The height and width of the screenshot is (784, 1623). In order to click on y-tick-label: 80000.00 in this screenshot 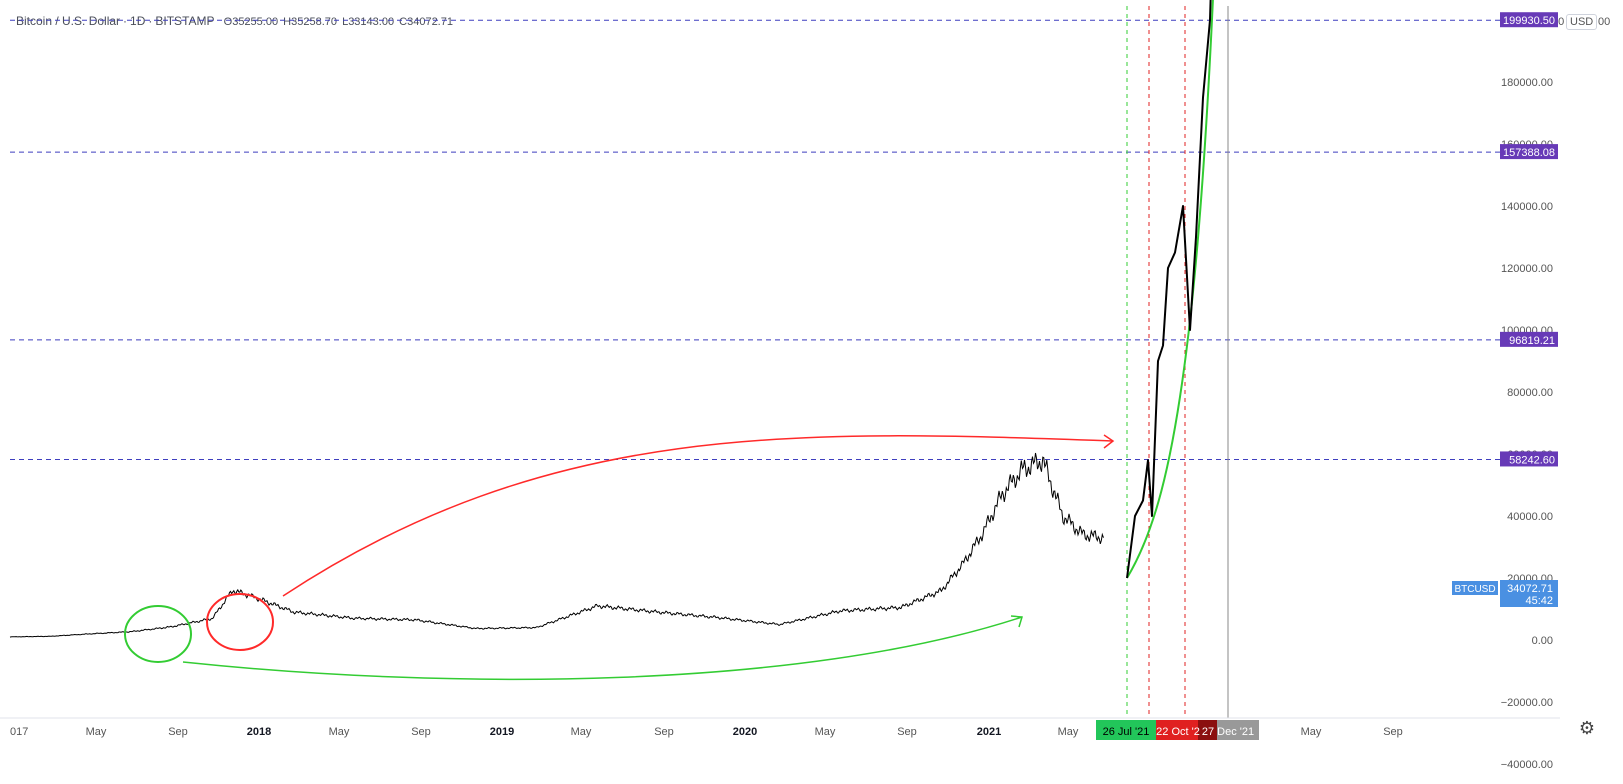, I will do `click(1530, 393)`.